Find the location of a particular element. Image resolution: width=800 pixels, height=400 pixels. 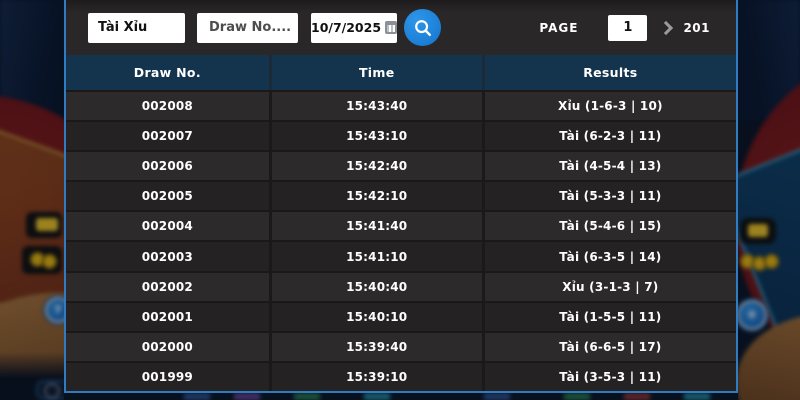

date-picker: 10/7/2025 is located at coordinates (354, 27).